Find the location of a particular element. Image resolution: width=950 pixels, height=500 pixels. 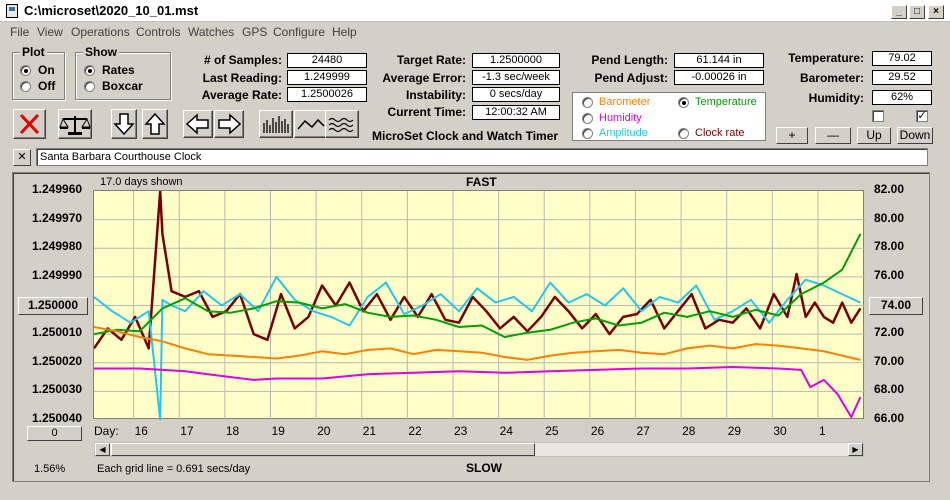

average-error-label: Average Error: is located at coordinates (424, 78).